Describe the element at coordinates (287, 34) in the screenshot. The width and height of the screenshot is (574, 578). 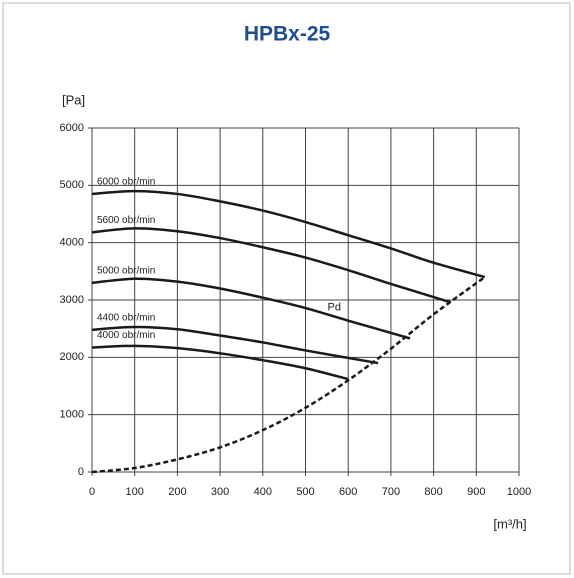
I see `chart-title: HPBx-25` at that location.